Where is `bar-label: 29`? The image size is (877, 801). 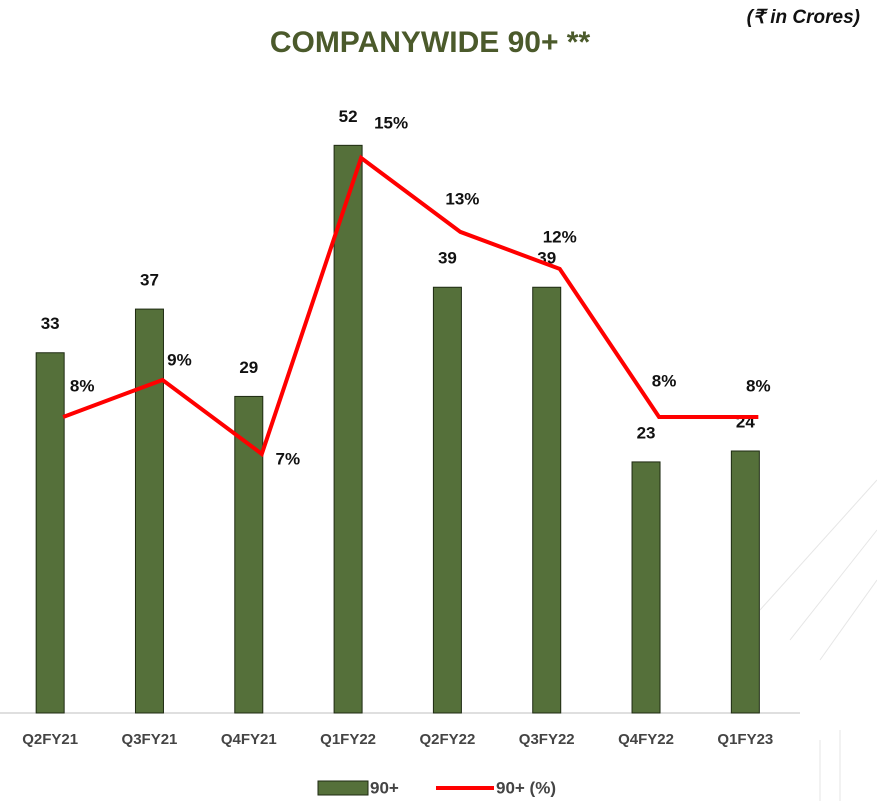 bar-label: 29 is located at coordinates (248, 367).